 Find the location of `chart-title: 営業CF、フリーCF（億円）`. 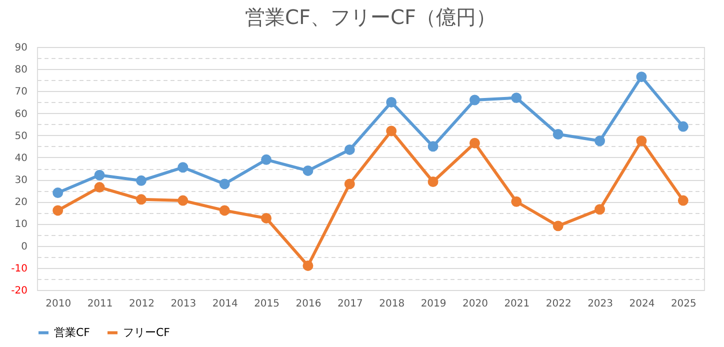

chart-title: 営業CF、フリーCF（億円） is located at coordinates (370, 17).